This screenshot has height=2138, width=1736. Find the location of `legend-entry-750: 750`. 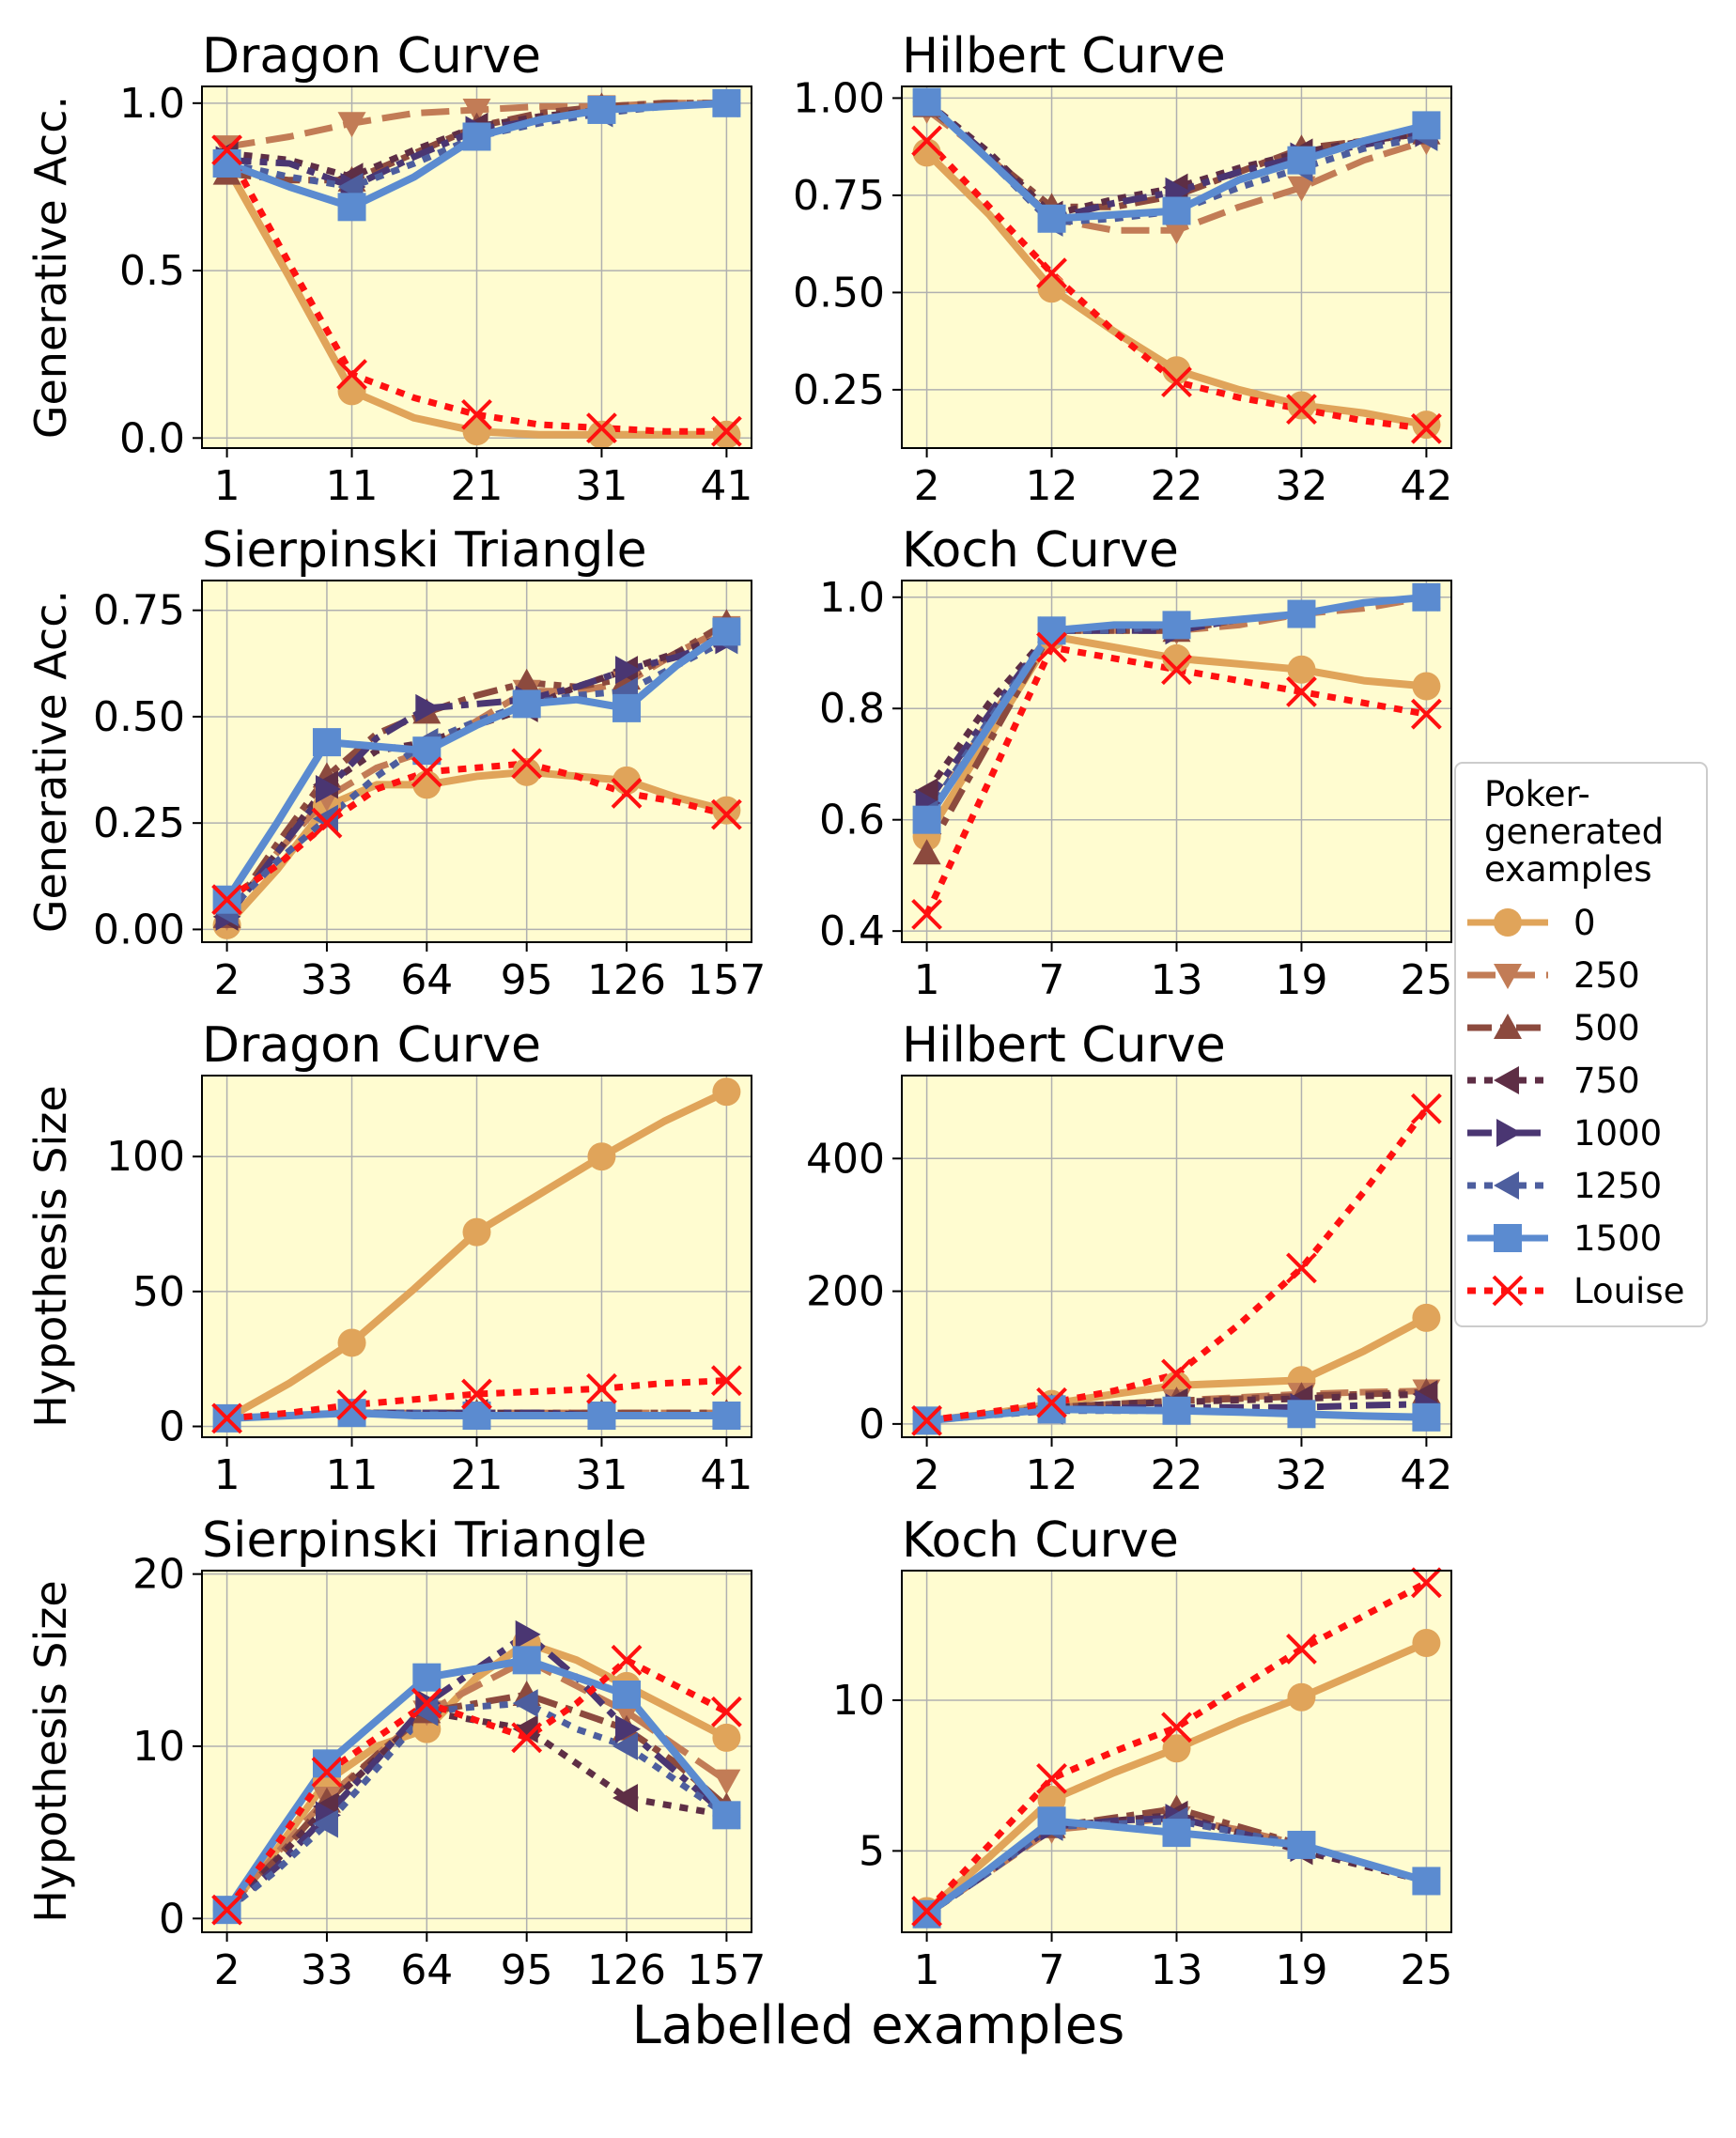

legend-entry-750: 750 is located at coordinates (1553, 1081).